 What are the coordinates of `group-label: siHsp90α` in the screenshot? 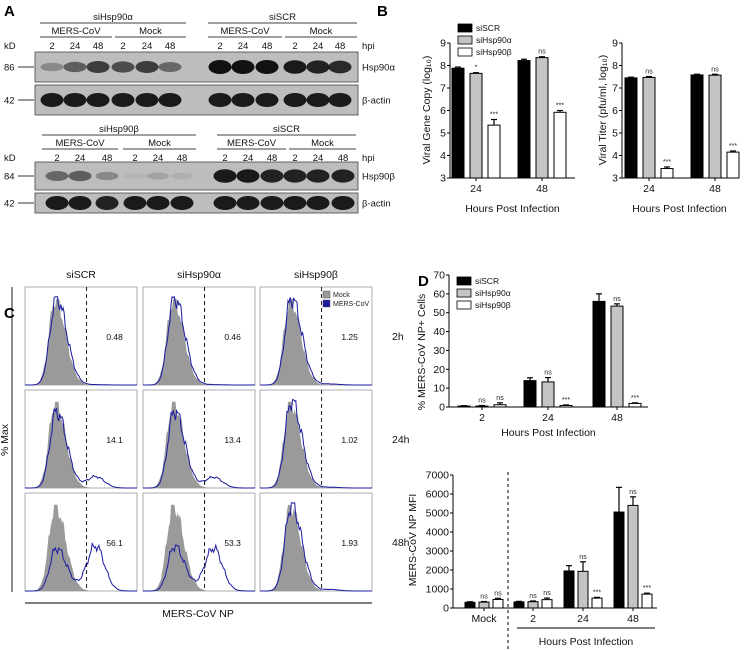 It's located at (113, 17).